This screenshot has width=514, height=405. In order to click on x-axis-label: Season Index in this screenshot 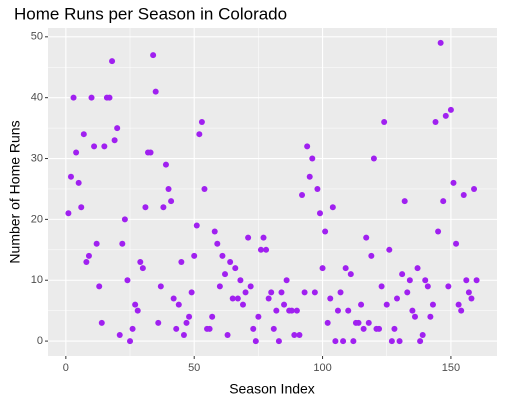, I will do `click(272, 389)`.